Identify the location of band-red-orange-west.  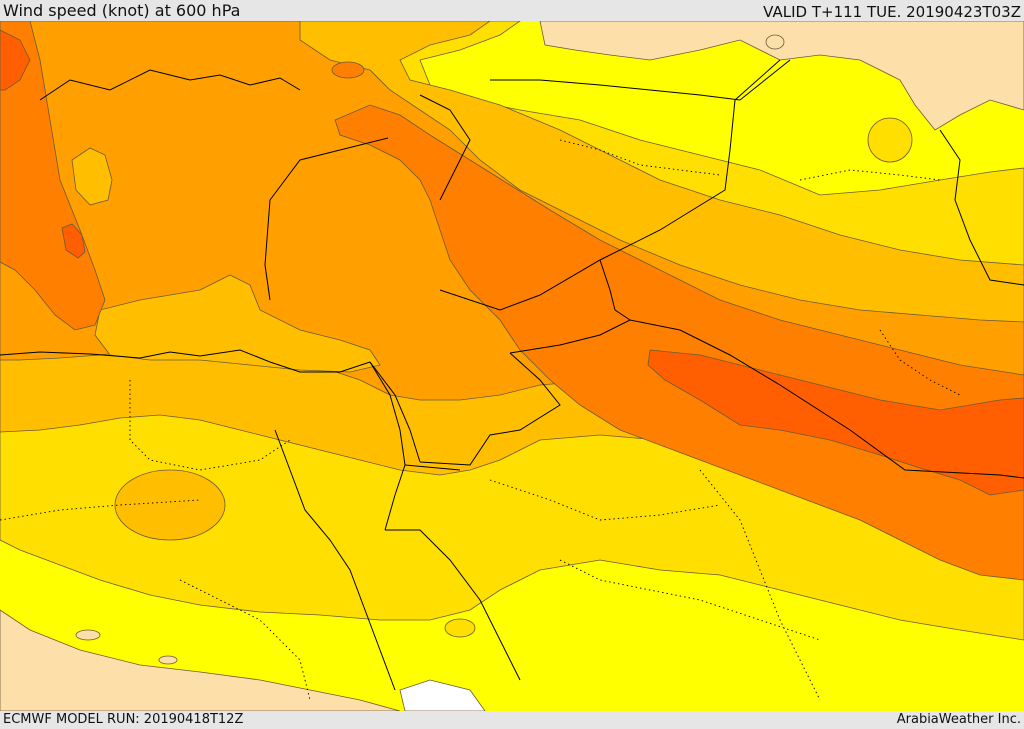
(15, 60).